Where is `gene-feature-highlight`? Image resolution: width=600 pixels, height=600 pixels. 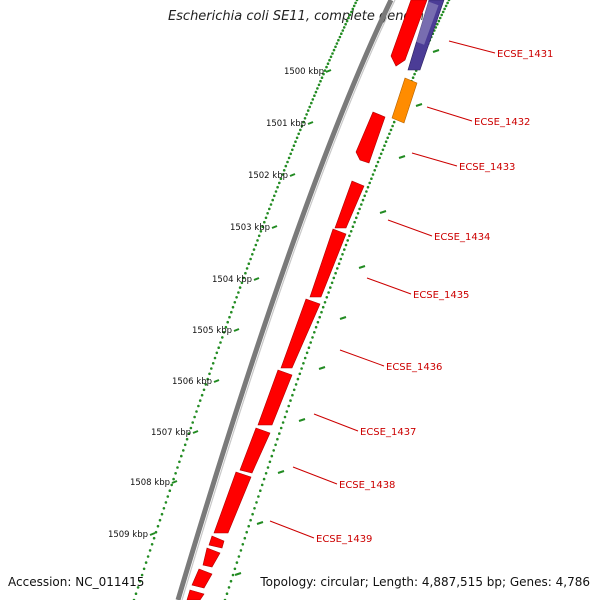
gene-feature-highlight is located at coordinates (425, 23).